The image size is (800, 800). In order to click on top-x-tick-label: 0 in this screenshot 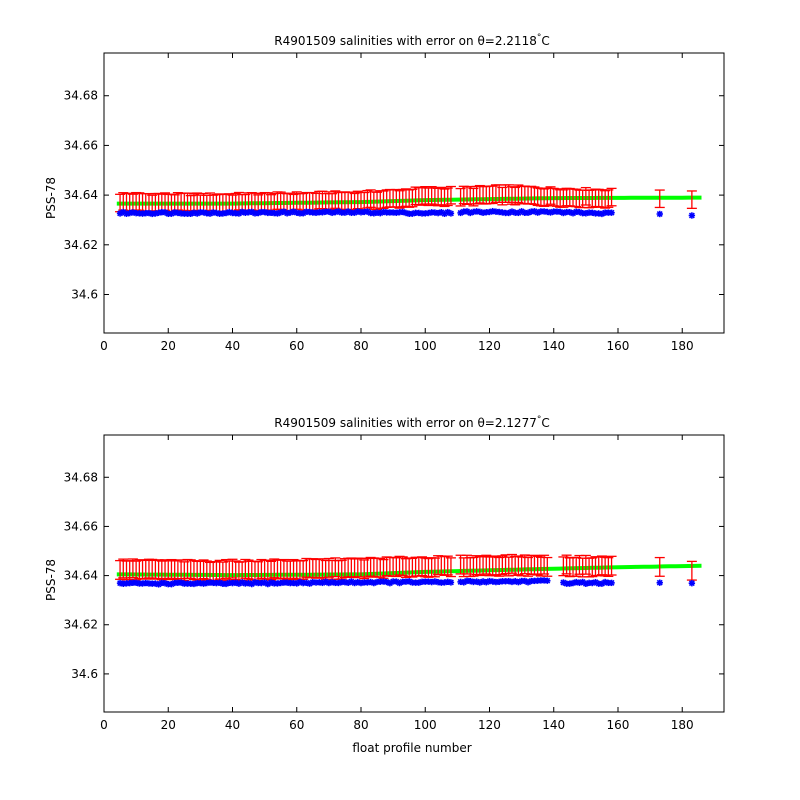, I will do `click(104, 346)`.